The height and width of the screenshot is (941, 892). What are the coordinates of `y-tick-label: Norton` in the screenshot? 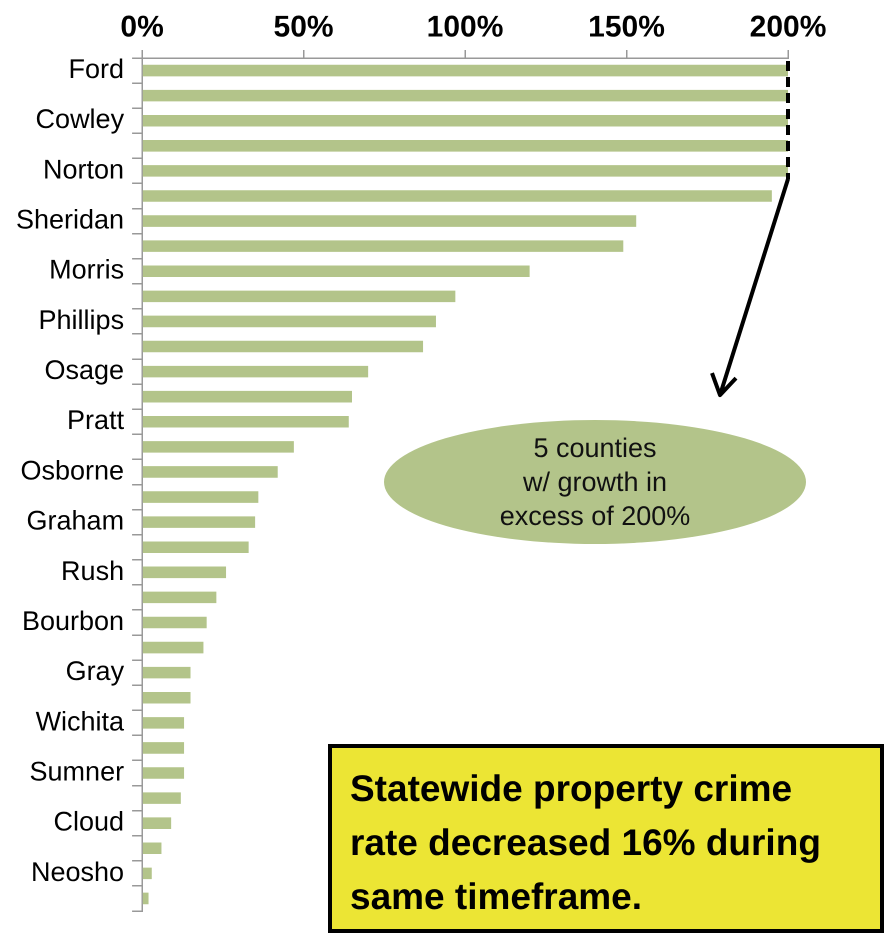 It's located at (83, 169).